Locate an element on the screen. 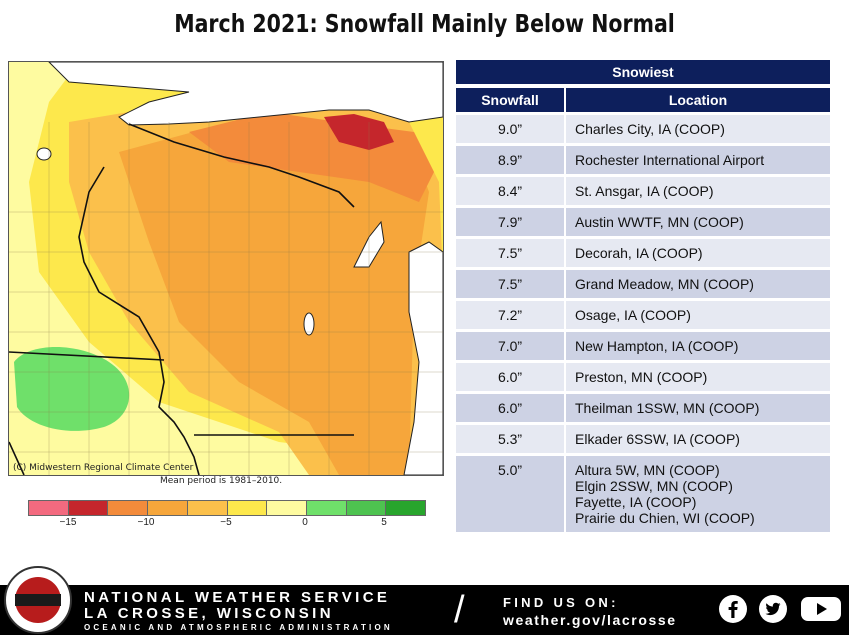 This screenshot has width=849, height=635. table-row: 8.9” Rochester International Airport is located at coordinates (643, 158).